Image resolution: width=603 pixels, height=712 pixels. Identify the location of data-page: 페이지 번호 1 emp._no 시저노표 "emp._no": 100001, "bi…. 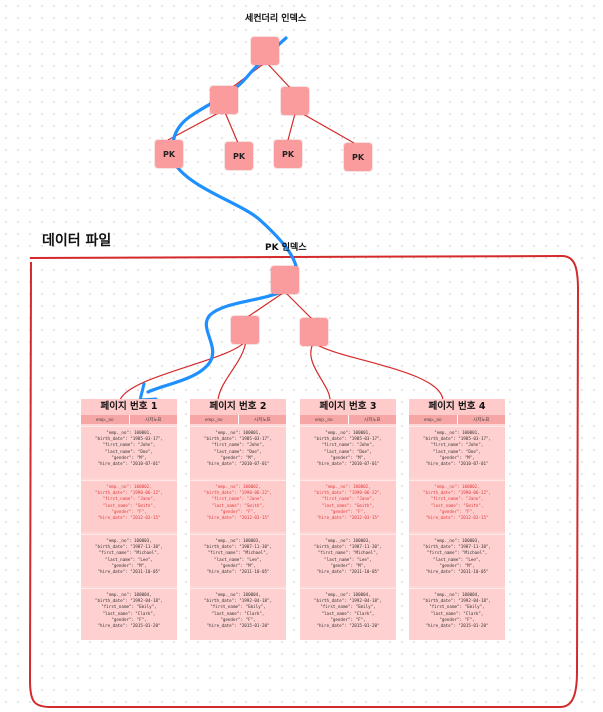
(129, 519).